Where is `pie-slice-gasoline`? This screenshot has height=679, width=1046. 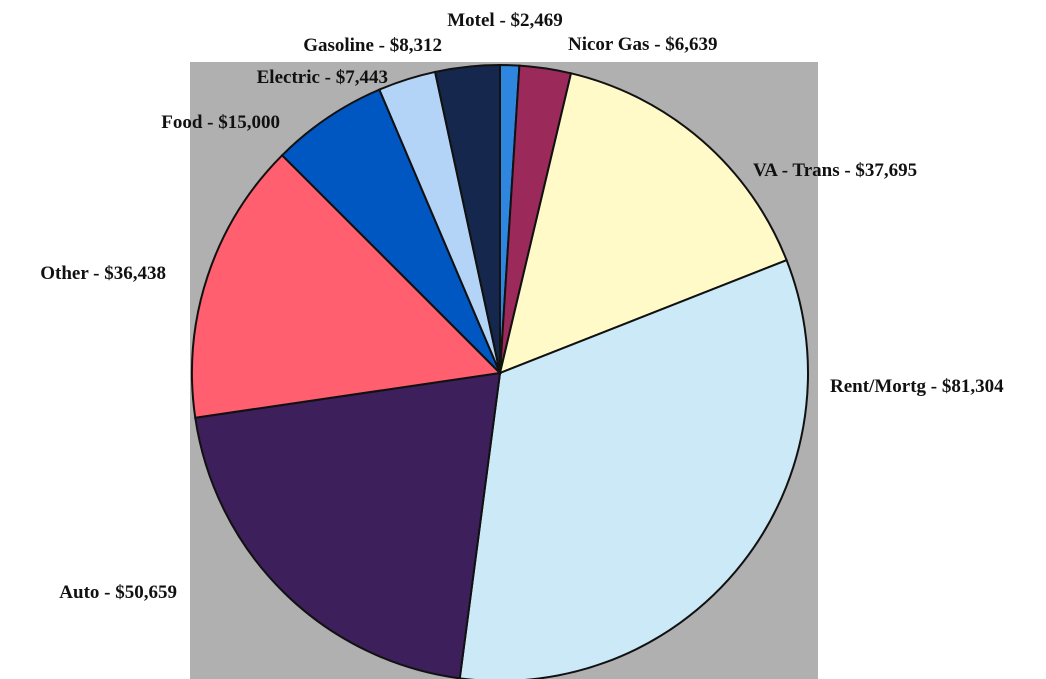 pie-slice-gasoline is located at coordinates (467, 218).